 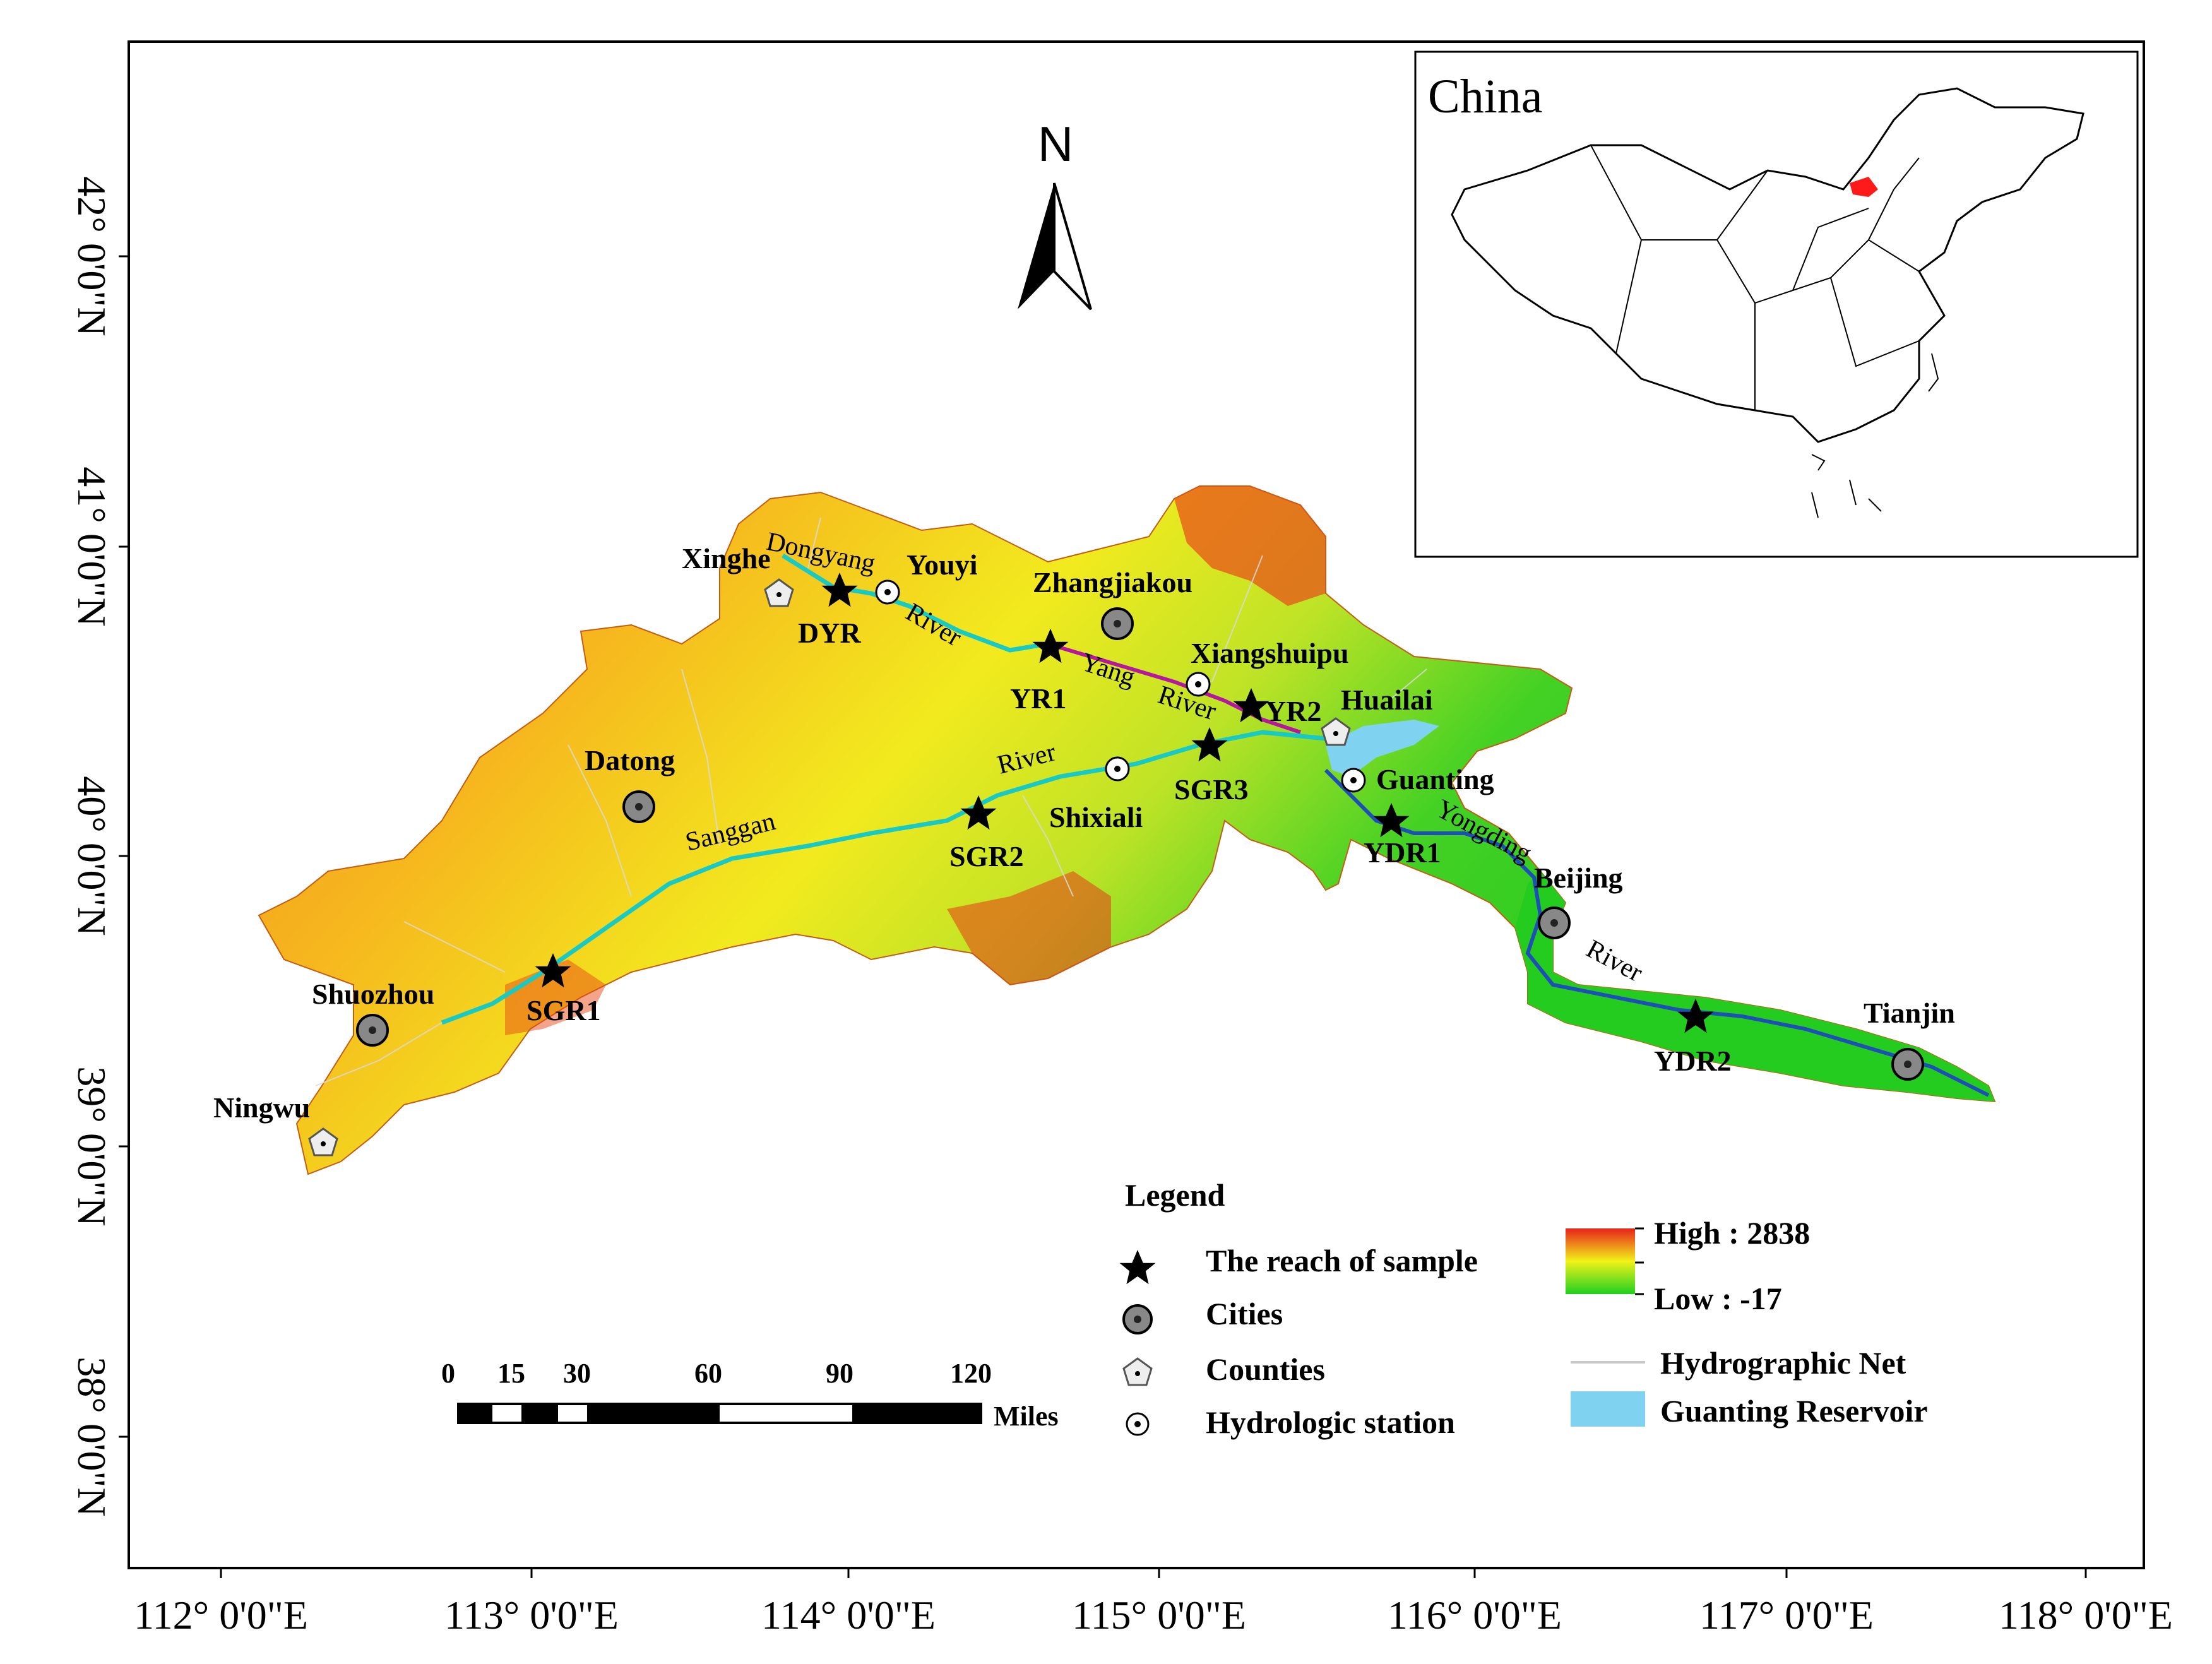 What do you see at coordinates (839, 1373) in the screenshot?
I see `scale-tick-90: 90` at bounding box center [839, 1373].